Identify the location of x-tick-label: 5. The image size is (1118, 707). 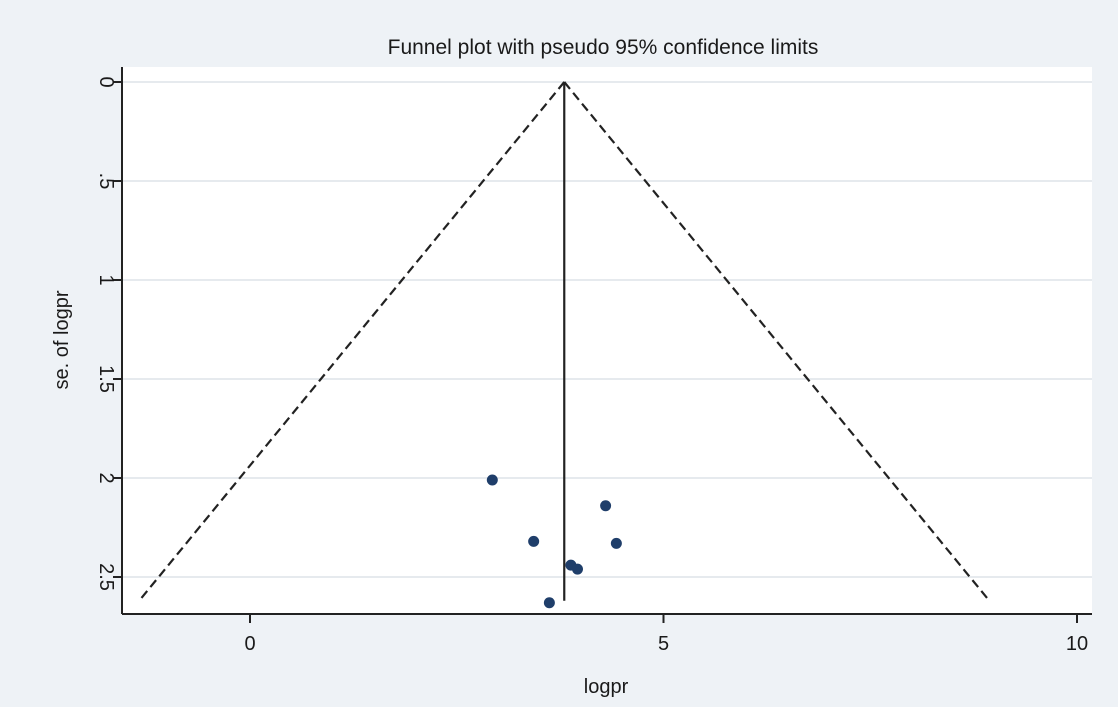
(663, 644).